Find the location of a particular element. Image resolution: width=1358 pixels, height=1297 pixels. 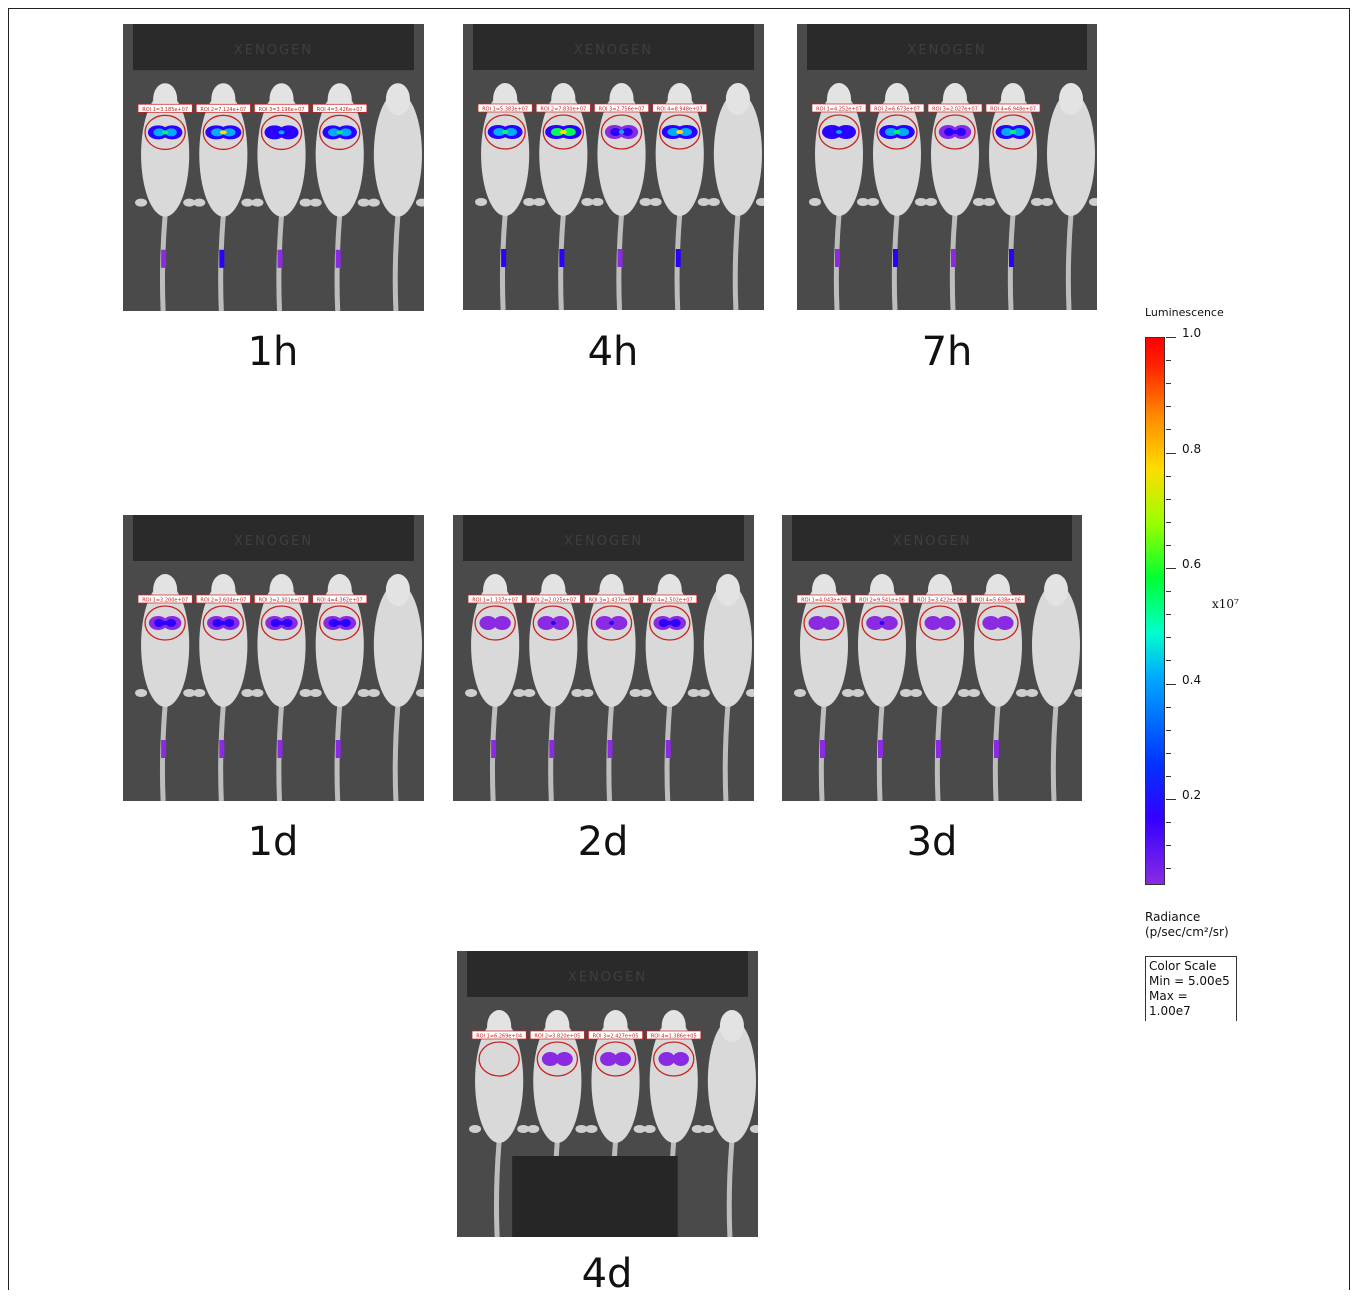

colorbar-exponent: x10⁷ is located at coordinates (1225, 604).